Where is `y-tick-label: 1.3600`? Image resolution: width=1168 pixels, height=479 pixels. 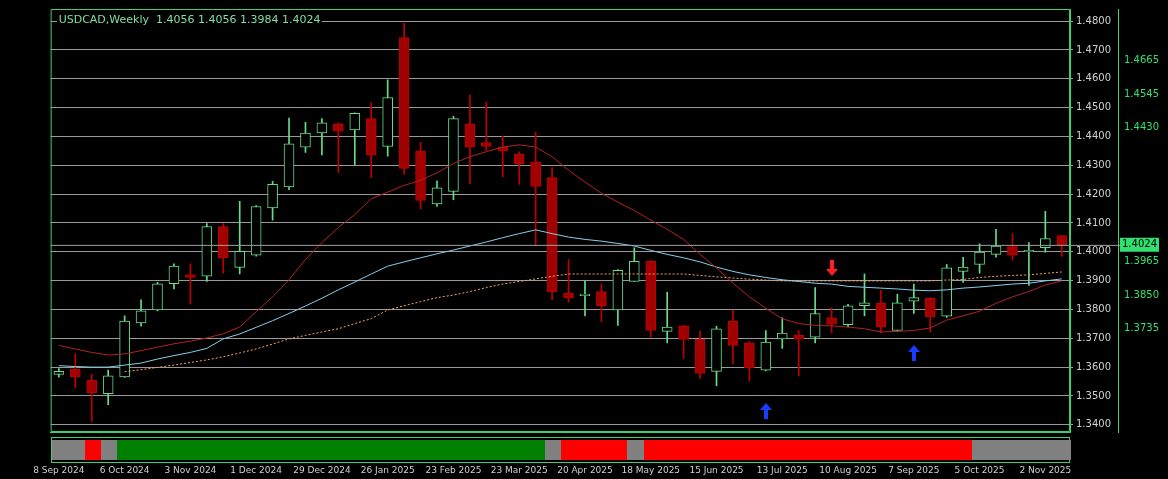 y-tick-label: 1.3600 is located at coordinates (1093, 366).